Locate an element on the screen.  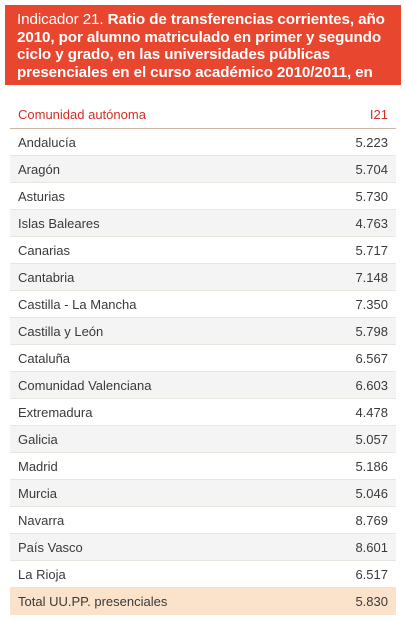
row-value: 5.704 is located at coordinates (371, 169).